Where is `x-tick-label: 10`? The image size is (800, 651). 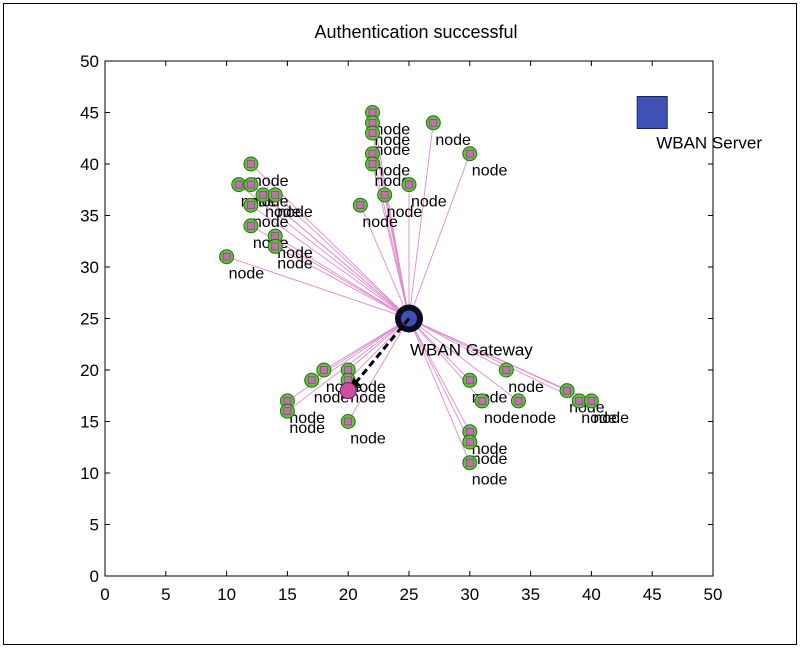 x-tick-label: 10 is located at coordinates (226, 594).